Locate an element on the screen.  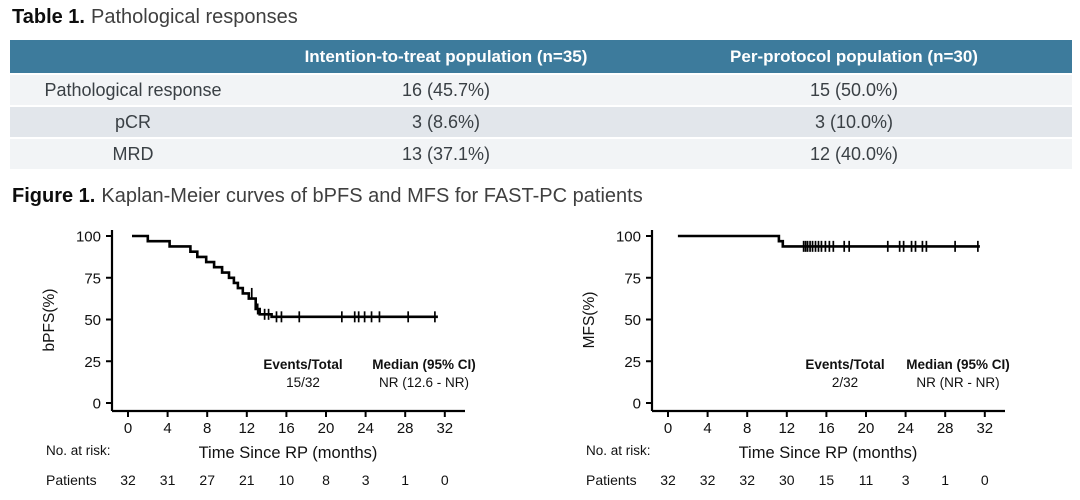
y-axis-label: bPFS(%) is located at coordinates (49, 320).